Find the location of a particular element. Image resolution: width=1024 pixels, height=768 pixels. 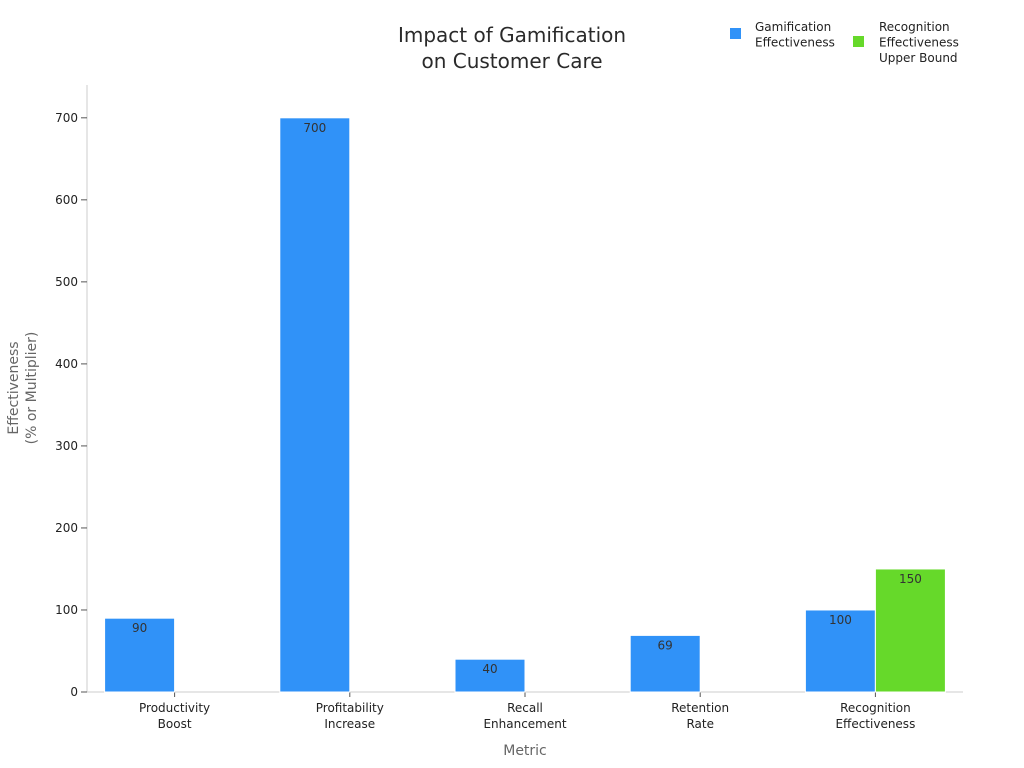

legend-label-1: Recognition Effectiveness Upper Bound is located at coordinates (919, 42).